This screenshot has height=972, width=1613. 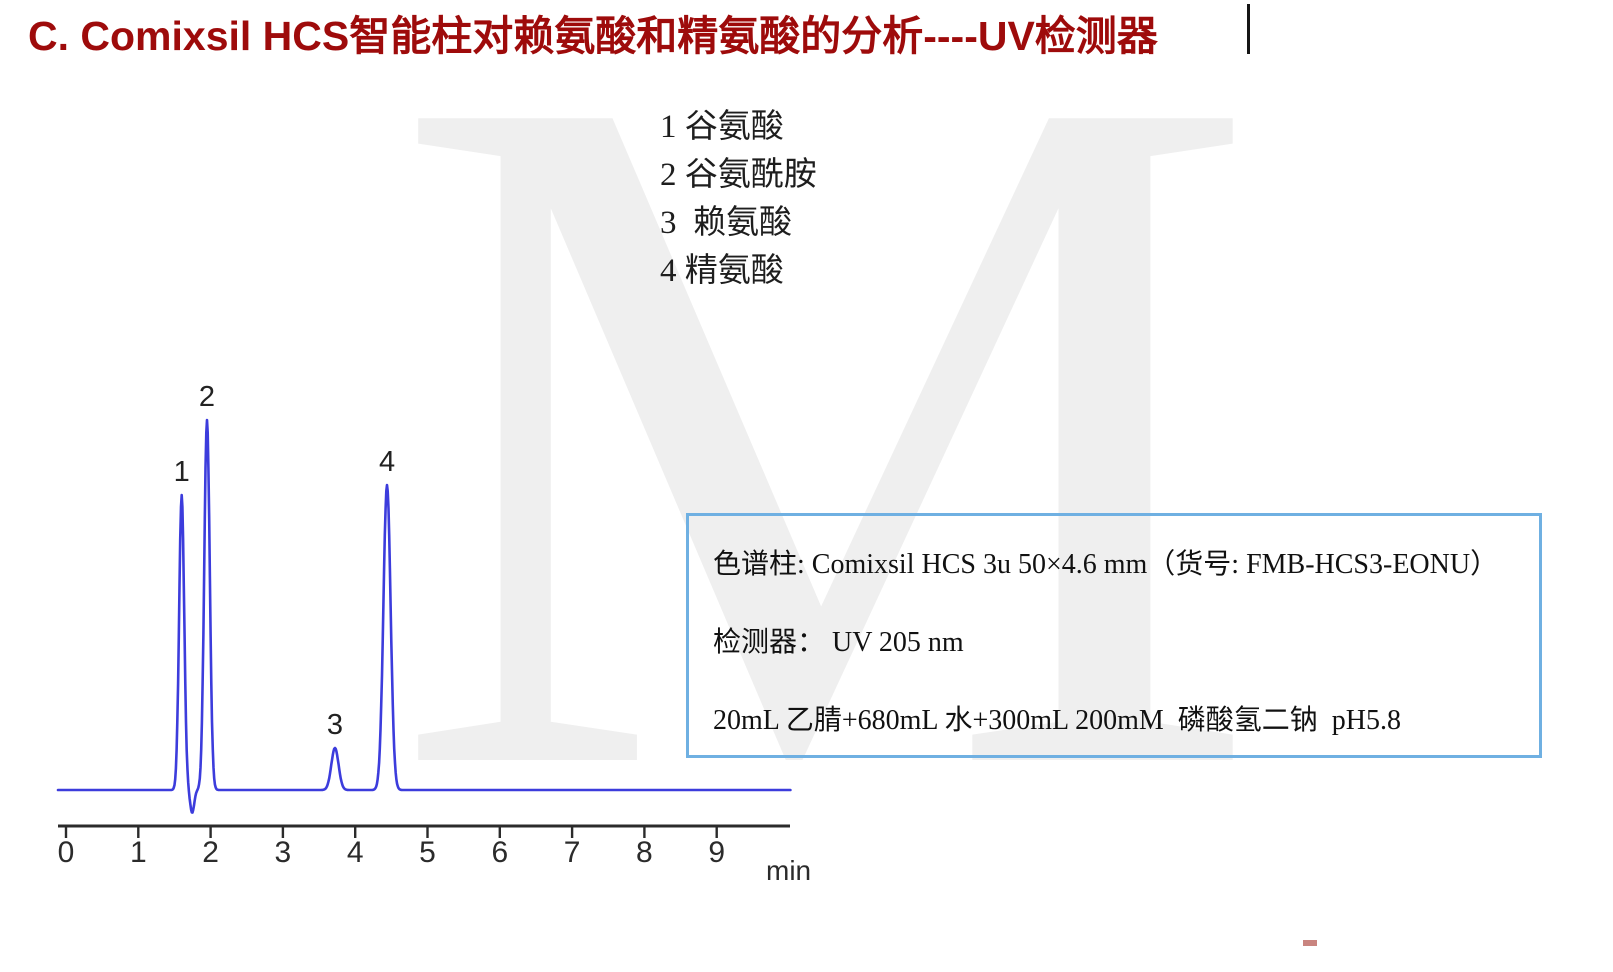 What do you see at coordinates (387, 462) in the screenshot?
I see `peak-label-4: 4` at bounding box center [387, 462].